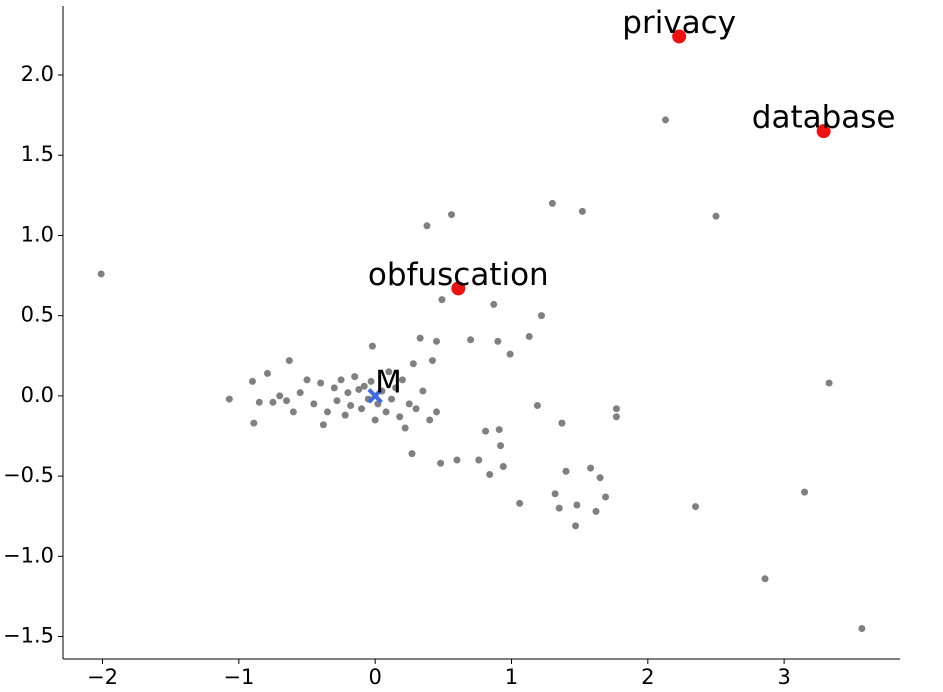  I want to click on point-label: database, so click(824, 118).